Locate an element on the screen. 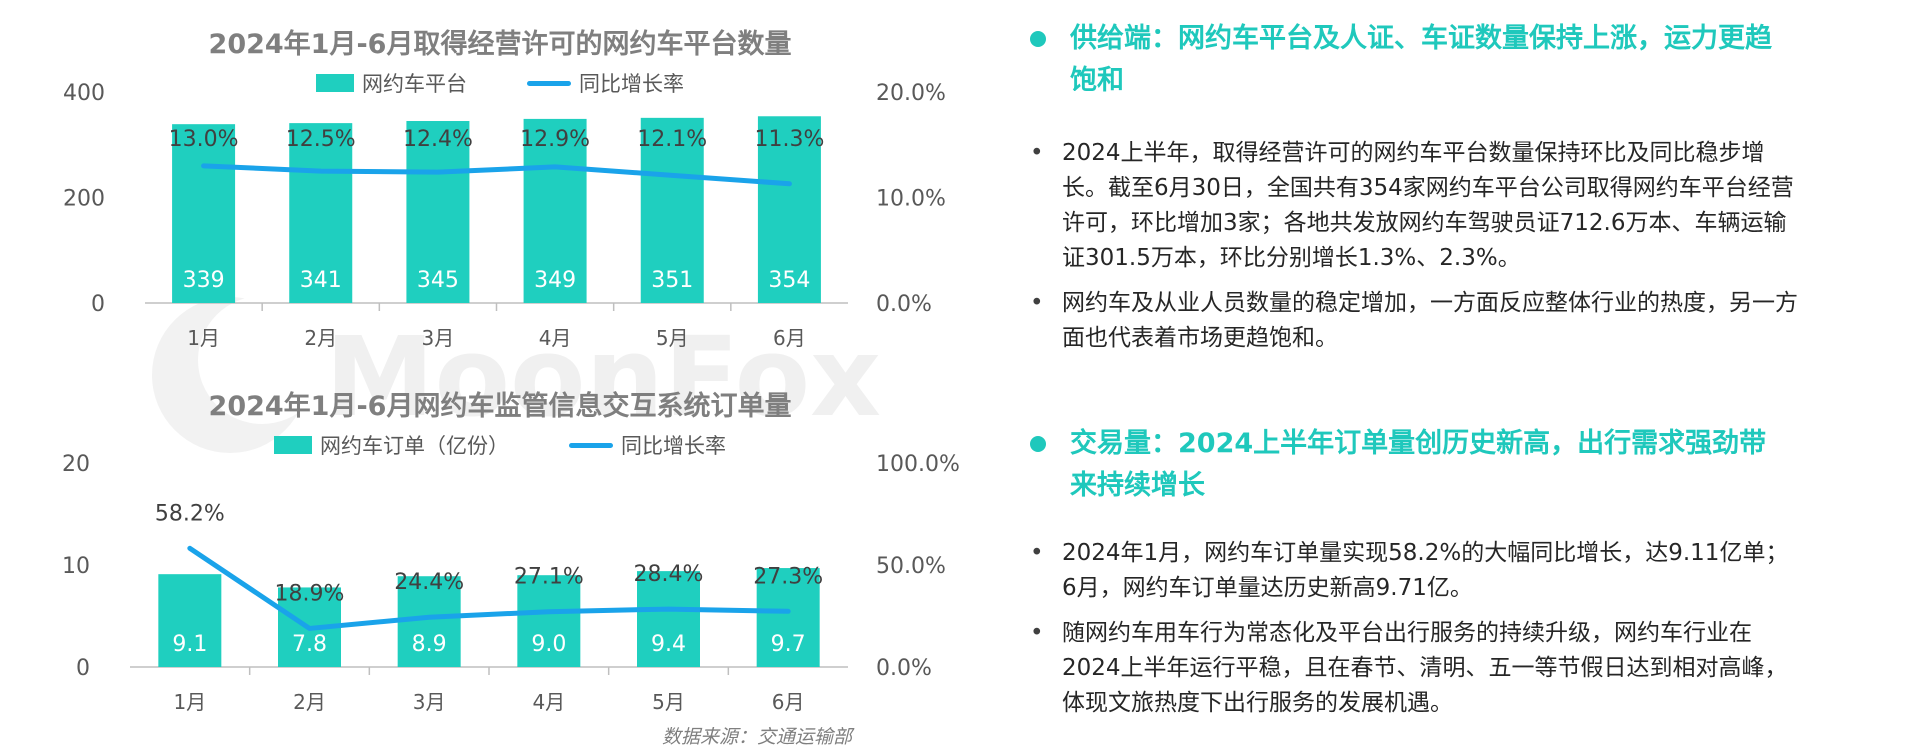 The width and height of the screenshot is (1920, 754). chart2-line-label: 24.4% is located at coordinates (429, 582).